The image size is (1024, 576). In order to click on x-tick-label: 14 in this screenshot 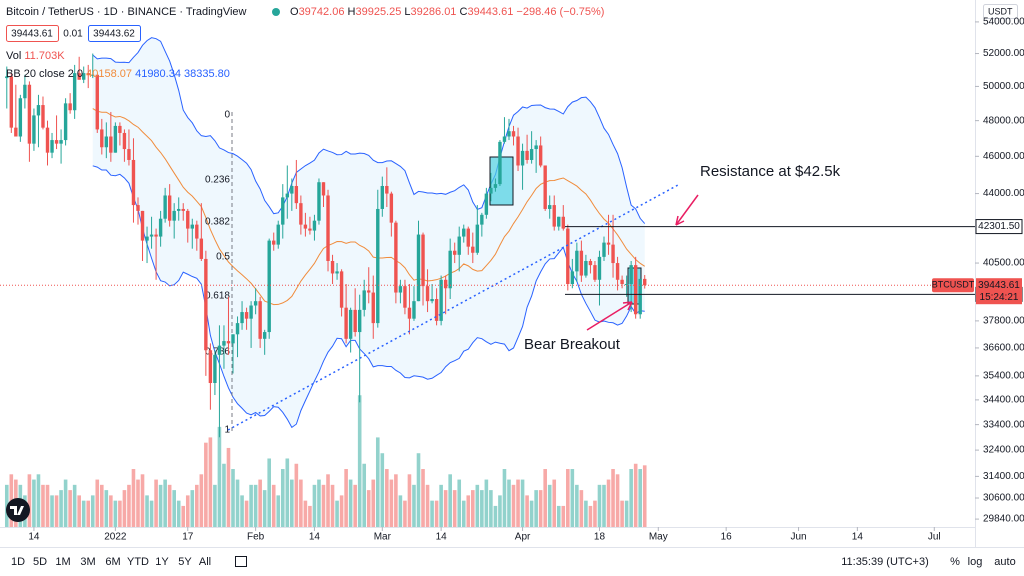, I will do `click(442, 537)`.